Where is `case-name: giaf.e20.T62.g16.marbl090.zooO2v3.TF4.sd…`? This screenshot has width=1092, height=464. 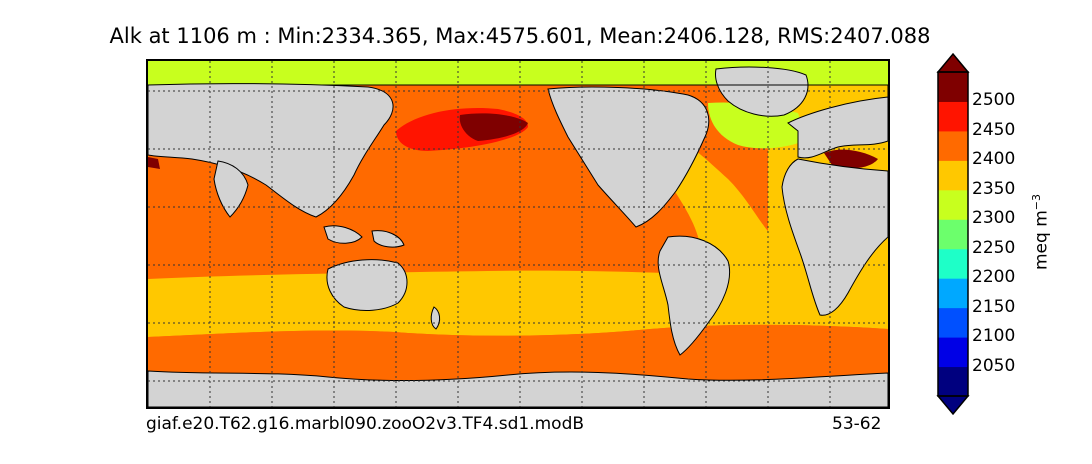 case-name: giaf.e20.T62.g16.marbl090.zooO2v3.TF4.sd… is located at coordinates (365, 424).